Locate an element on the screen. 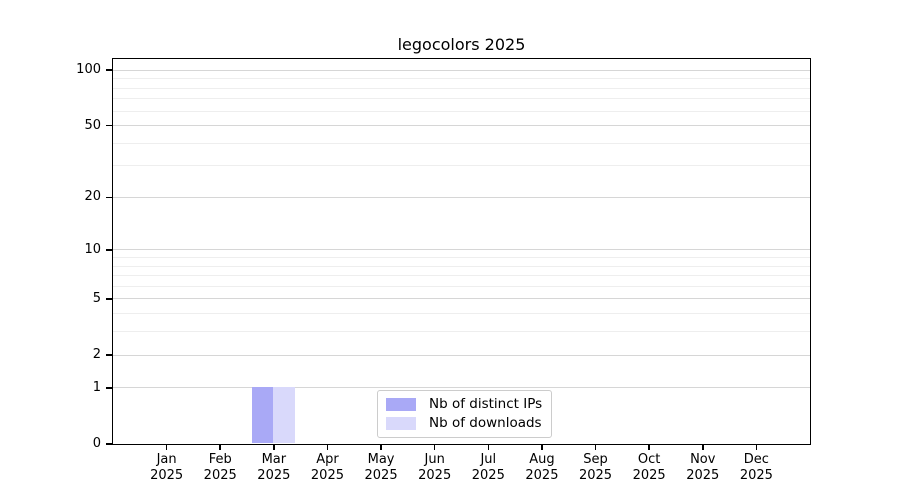 This screenshot has height=500, width=900. y-tick-label: 2 is located at coordinates (96, 355).